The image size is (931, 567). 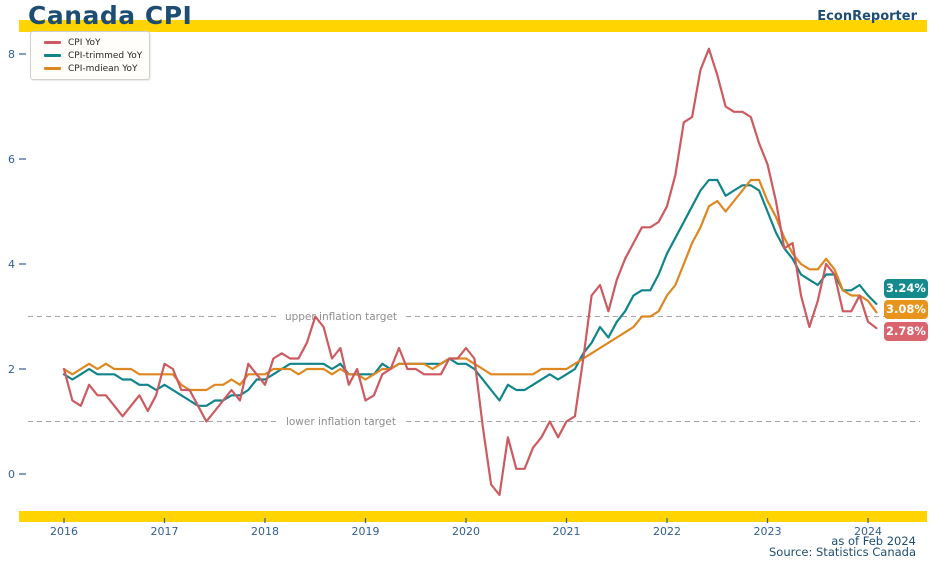 What do you see at coordinates (867, 16) in the screenshot?
I see `brand-label: EconReporter` at bounding box center [867, 16].